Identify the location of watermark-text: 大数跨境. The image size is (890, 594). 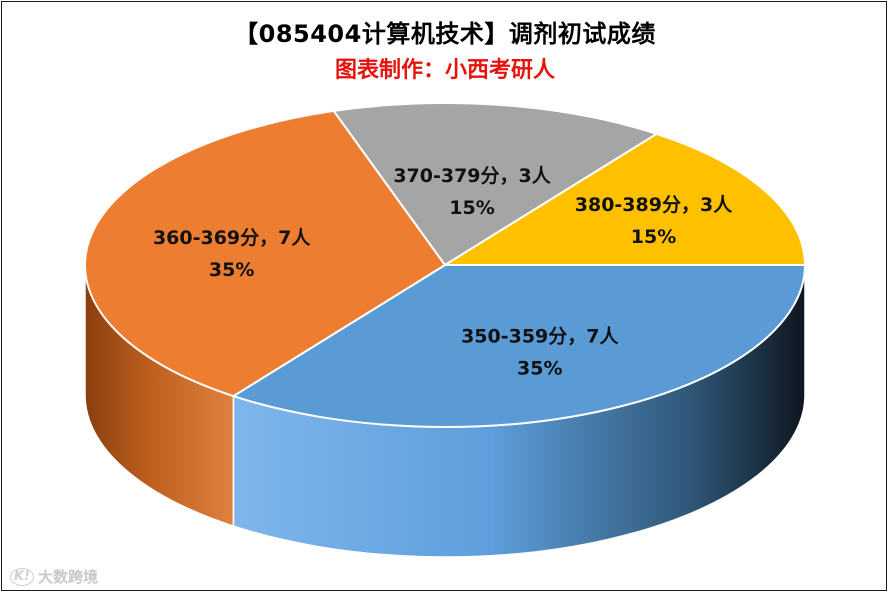
(68, 577).